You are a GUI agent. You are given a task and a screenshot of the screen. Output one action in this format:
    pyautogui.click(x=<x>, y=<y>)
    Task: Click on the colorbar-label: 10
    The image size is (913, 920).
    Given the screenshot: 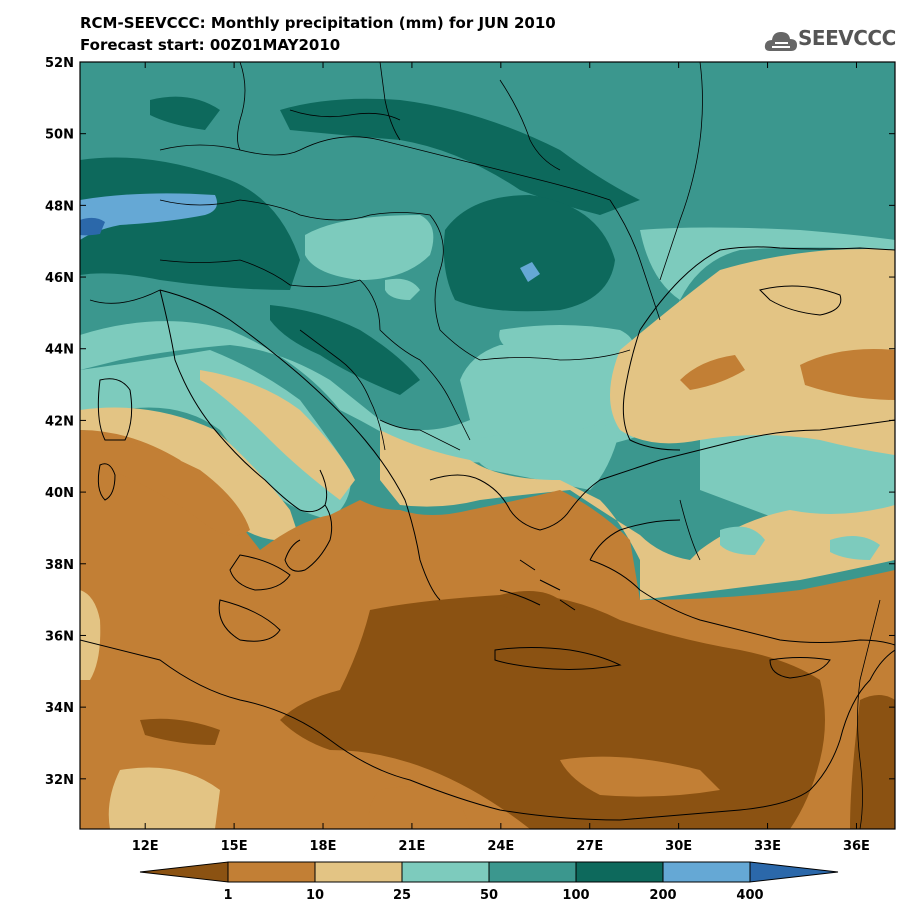 What is the action you would take?
    pyautogui.click(x=315, y=895)
    